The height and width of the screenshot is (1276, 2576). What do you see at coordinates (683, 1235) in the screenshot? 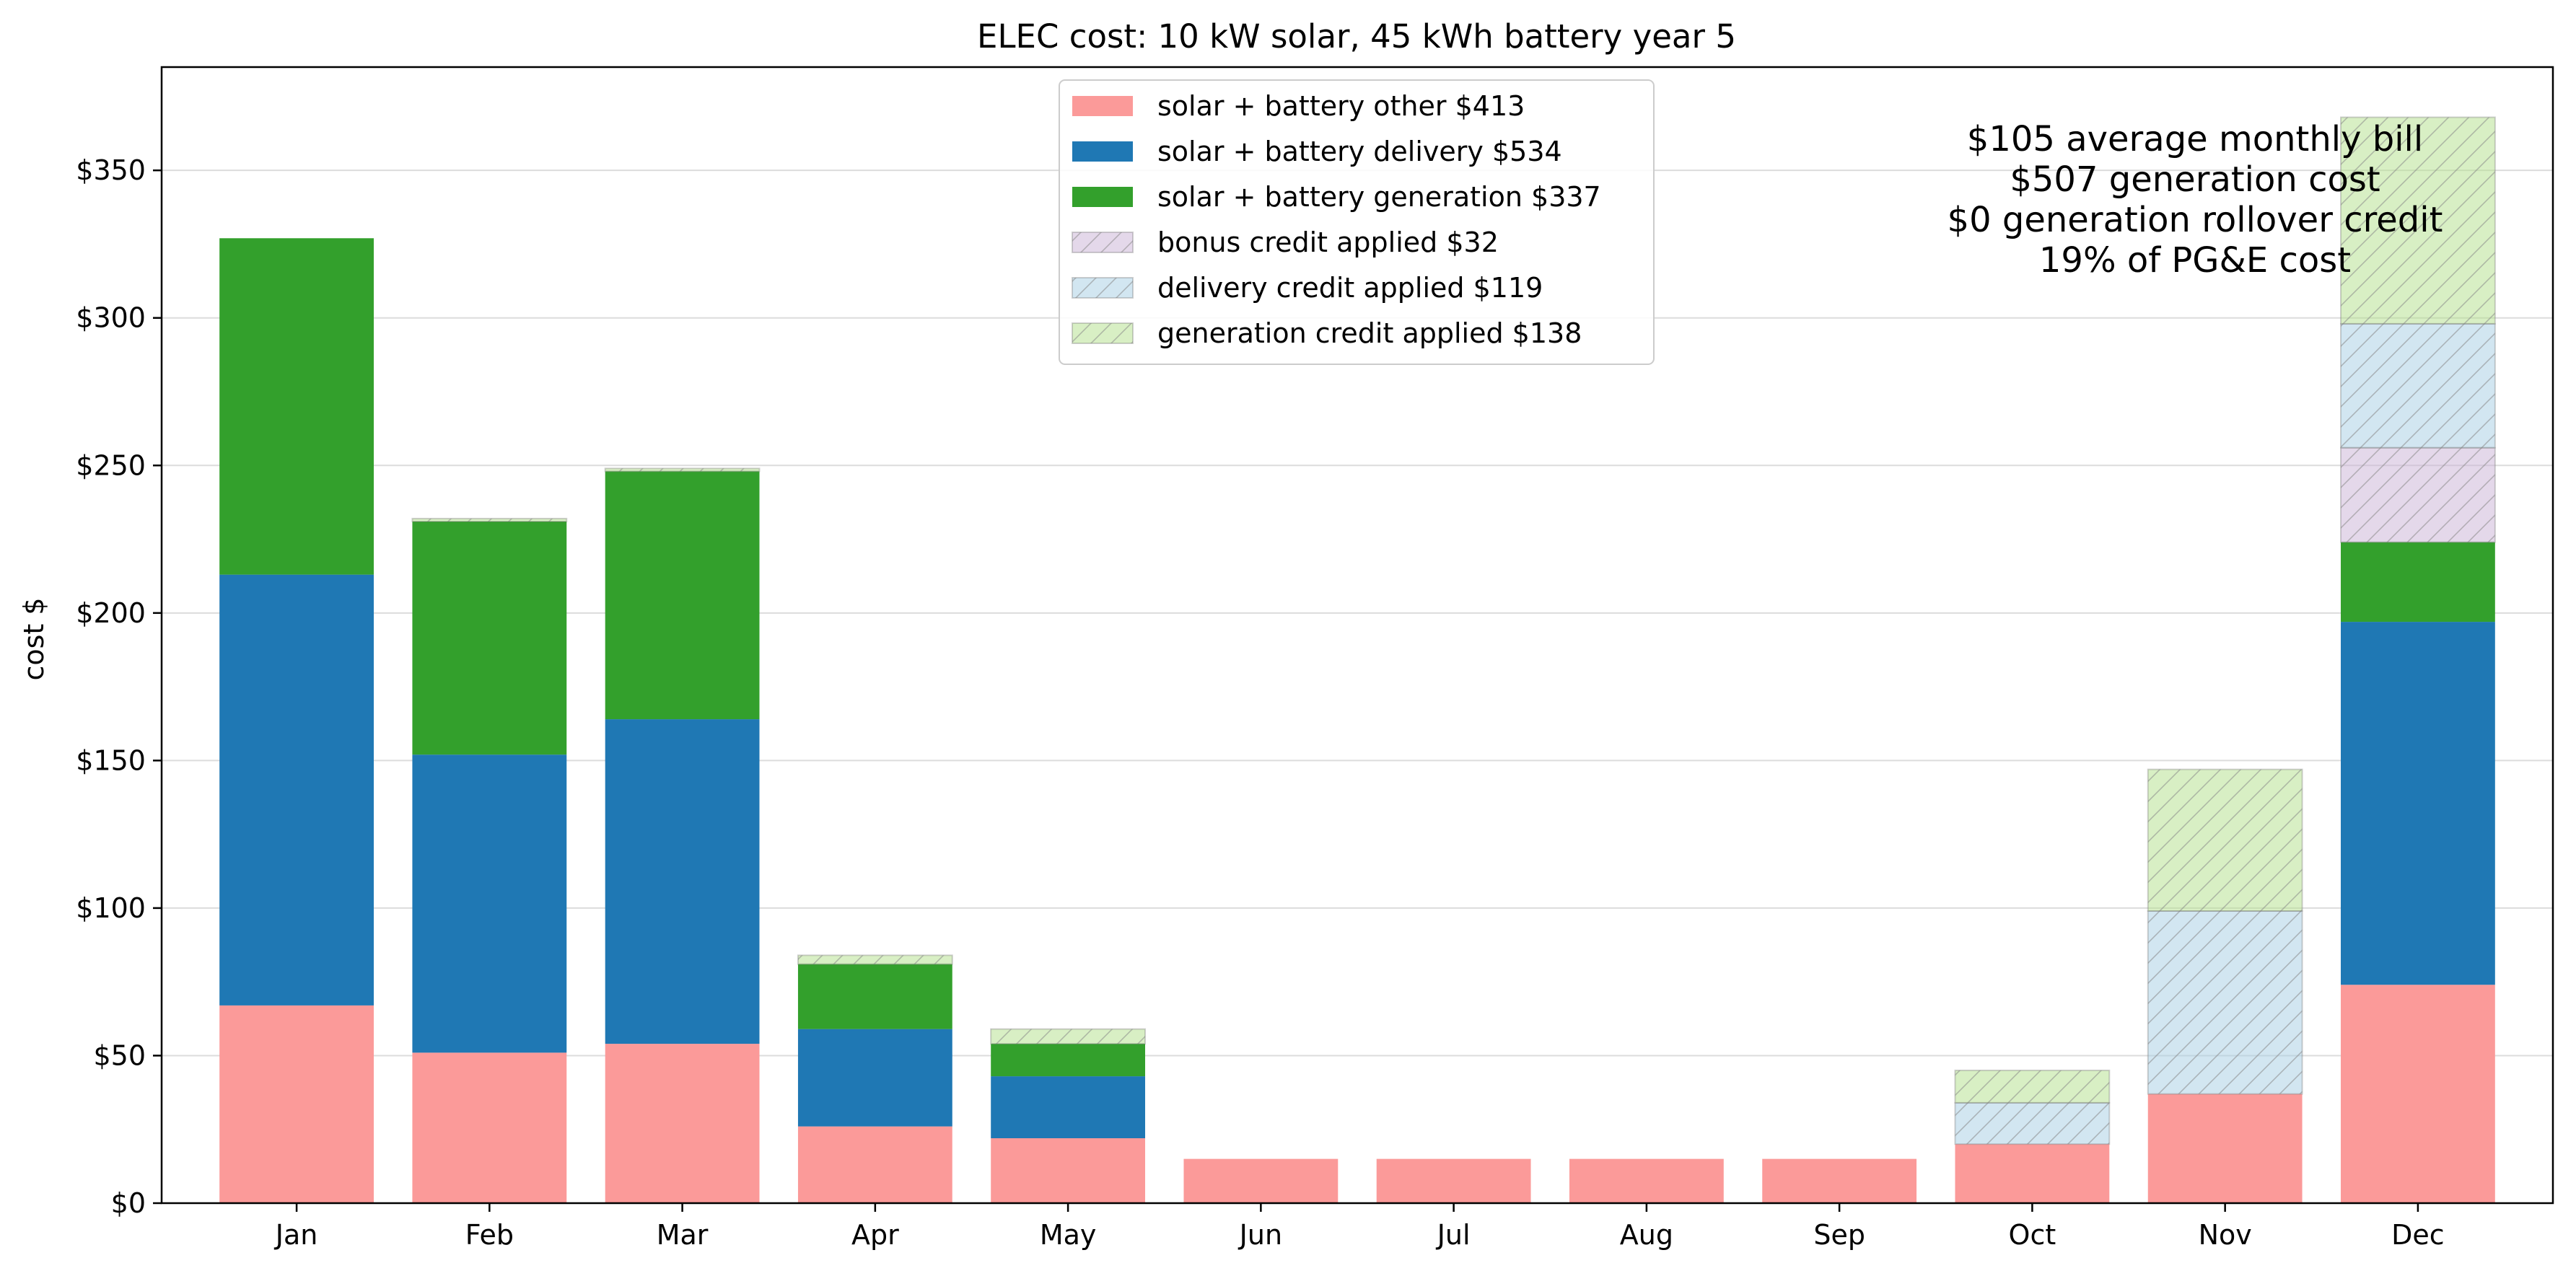
I see `x-tick-label: Mar` at bounding box center [683, 1235].